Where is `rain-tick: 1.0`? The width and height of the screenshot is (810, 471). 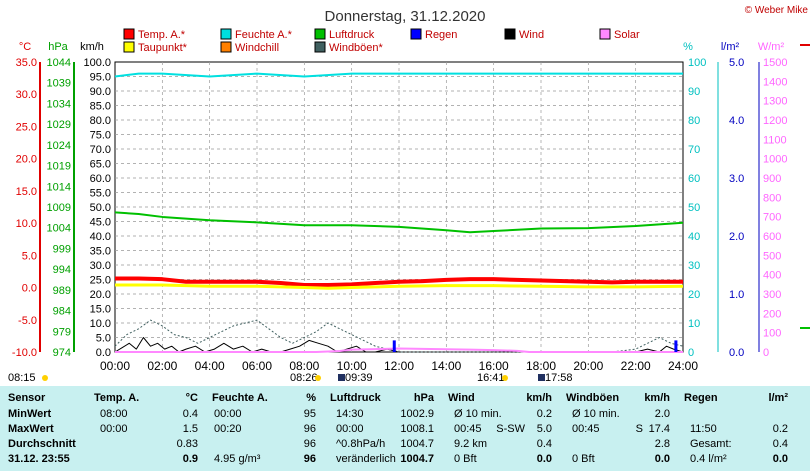
rain-tick: 1.0 is located at coordinates (736, 295).